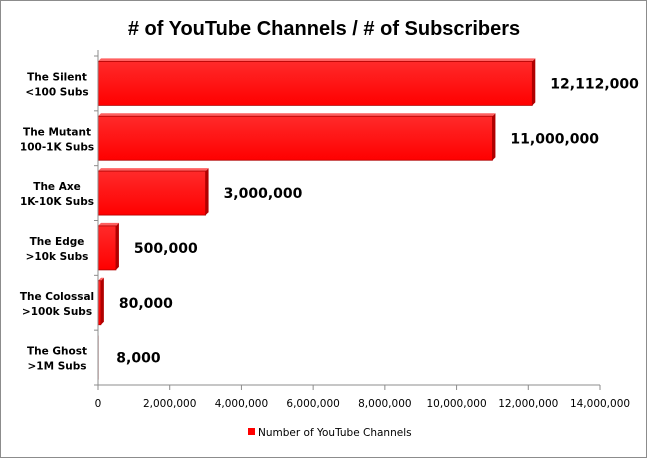  I want to click on category-label: The Silent <100 Subs, so click(56, 84).